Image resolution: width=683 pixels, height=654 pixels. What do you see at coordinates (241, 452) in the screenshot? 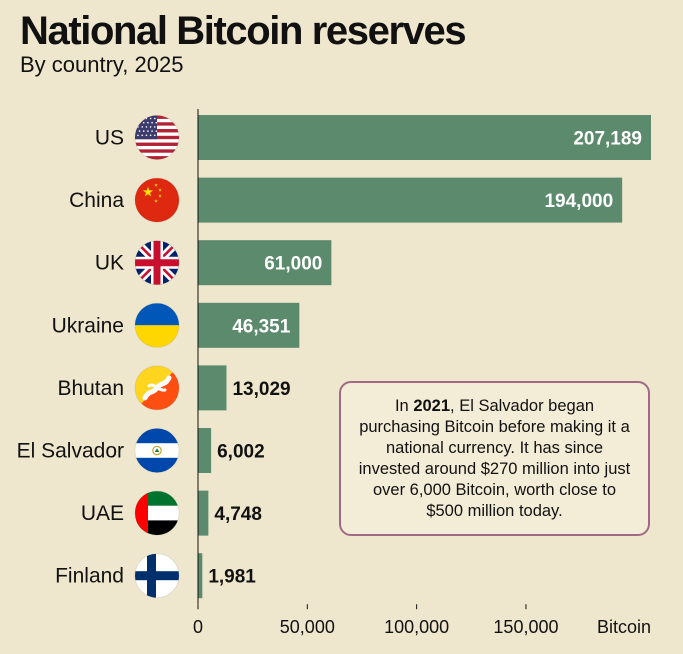
I see `value-label: 6,002` at bounding box center [241, 452].